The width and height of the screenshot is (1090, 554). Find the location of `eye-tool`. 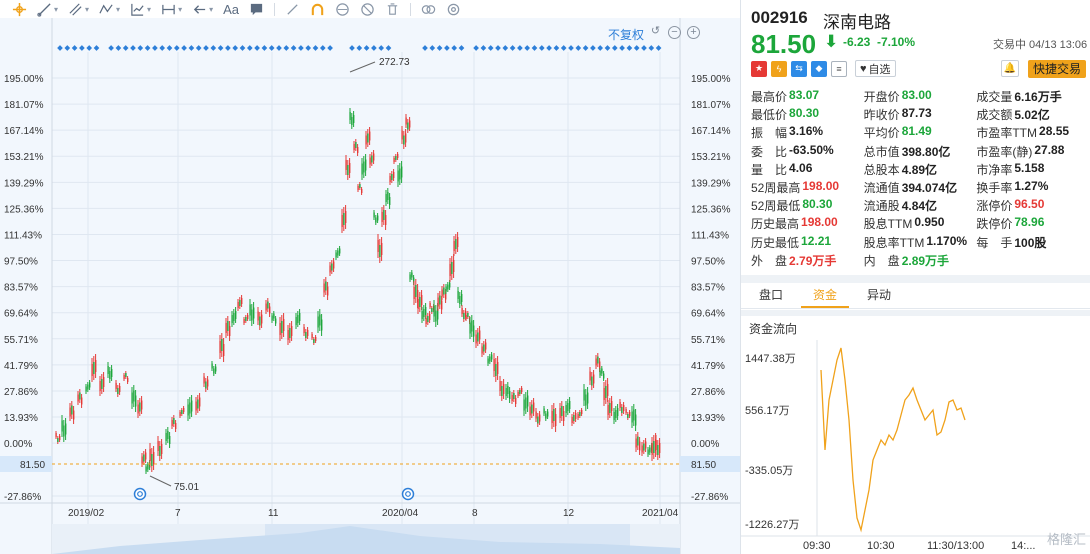

eye-tool is located at coordinates (367, 9).